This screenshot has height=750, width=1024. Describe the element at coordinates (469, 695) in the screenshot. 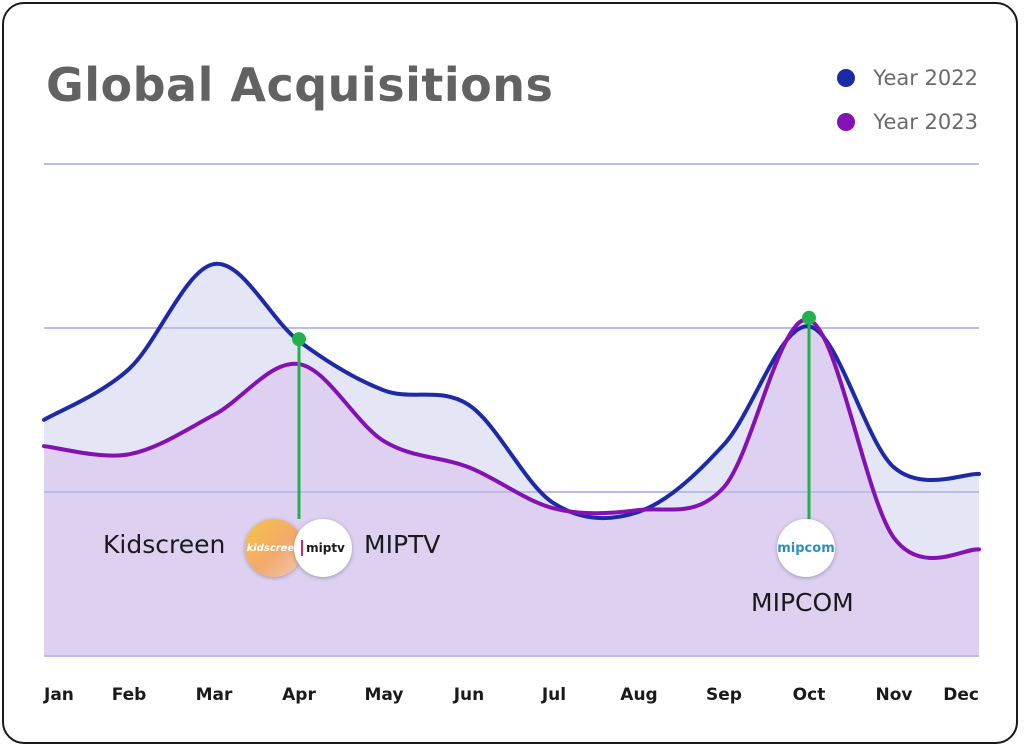

I see `x-tick-label: Jun` at that location.